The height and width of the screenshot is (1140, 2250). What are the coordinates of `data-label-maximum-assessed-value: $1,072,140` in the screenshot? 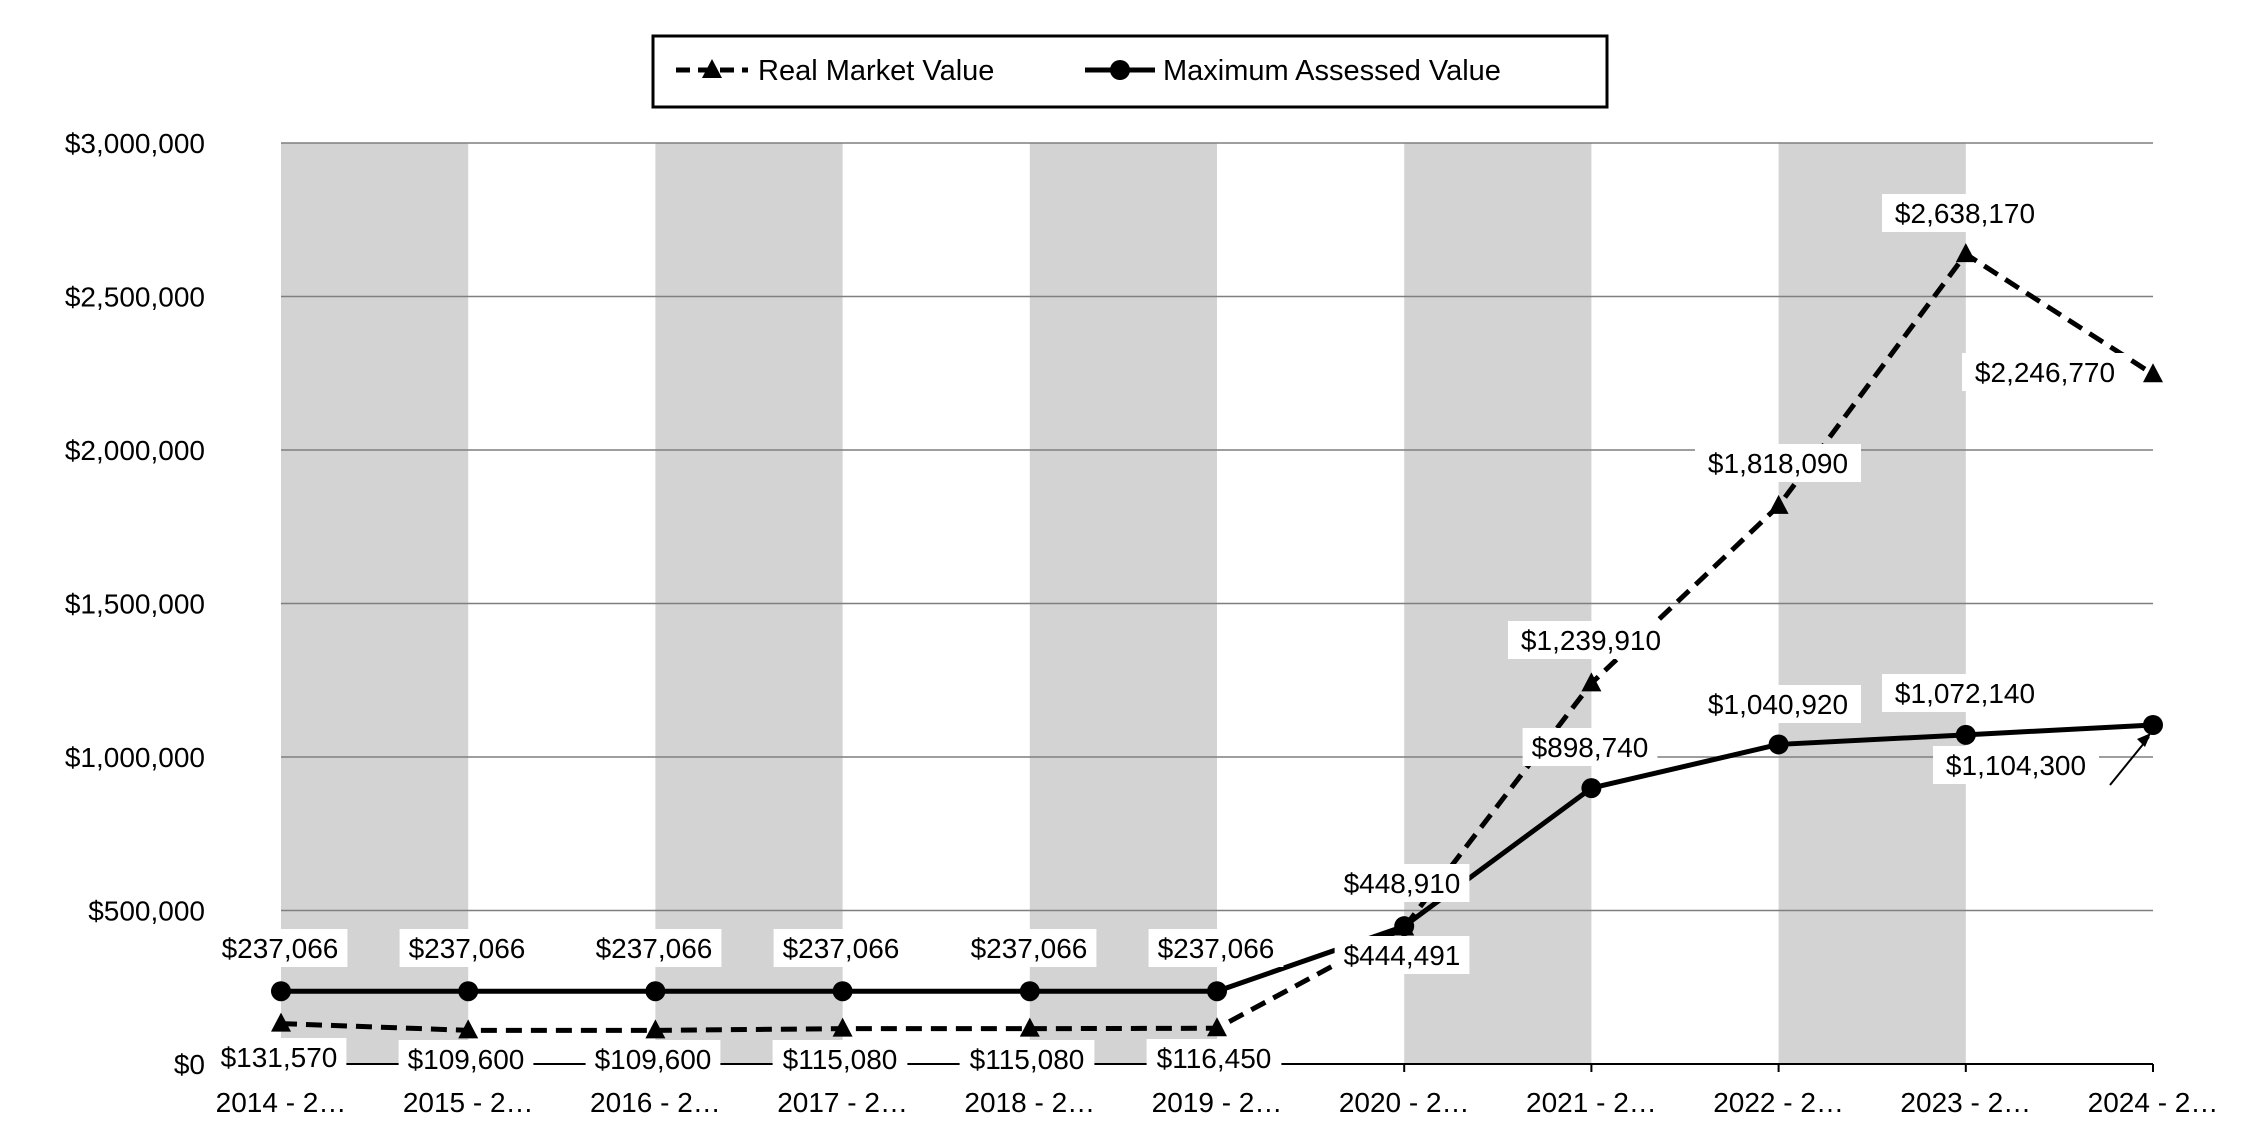 It's located at (1965, 693).